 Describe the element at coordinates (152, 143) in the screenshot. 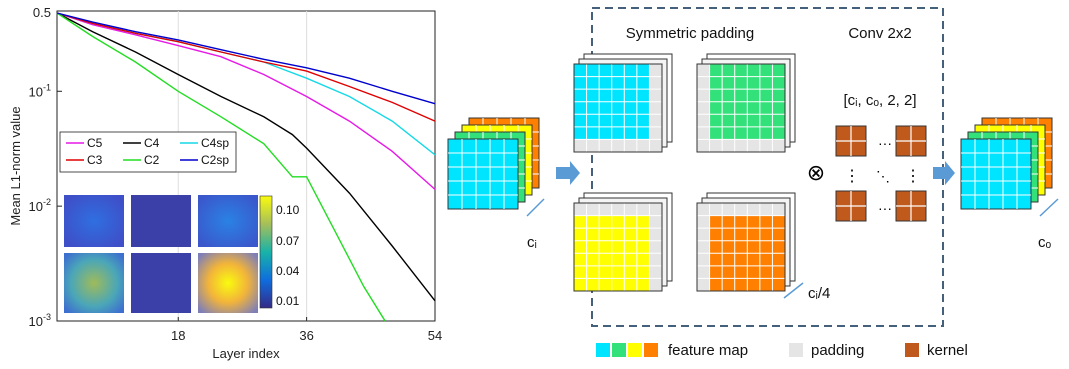

I see `legend-label-C4: C4` at that location.